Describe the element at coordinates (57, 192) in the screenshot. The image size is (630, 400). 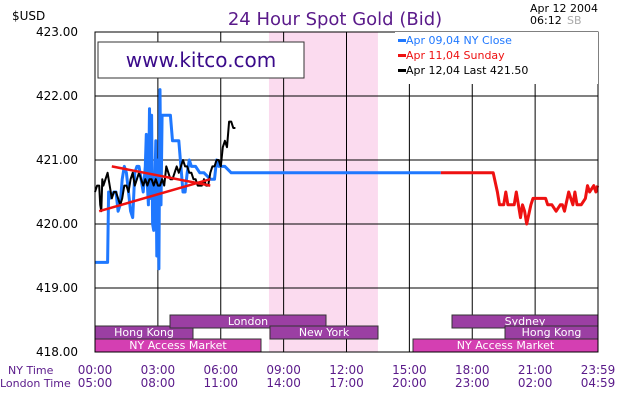
I see `y-axis-ticks: 423.00 422.00 421.00 420.00 419.00 418.00` at that location.